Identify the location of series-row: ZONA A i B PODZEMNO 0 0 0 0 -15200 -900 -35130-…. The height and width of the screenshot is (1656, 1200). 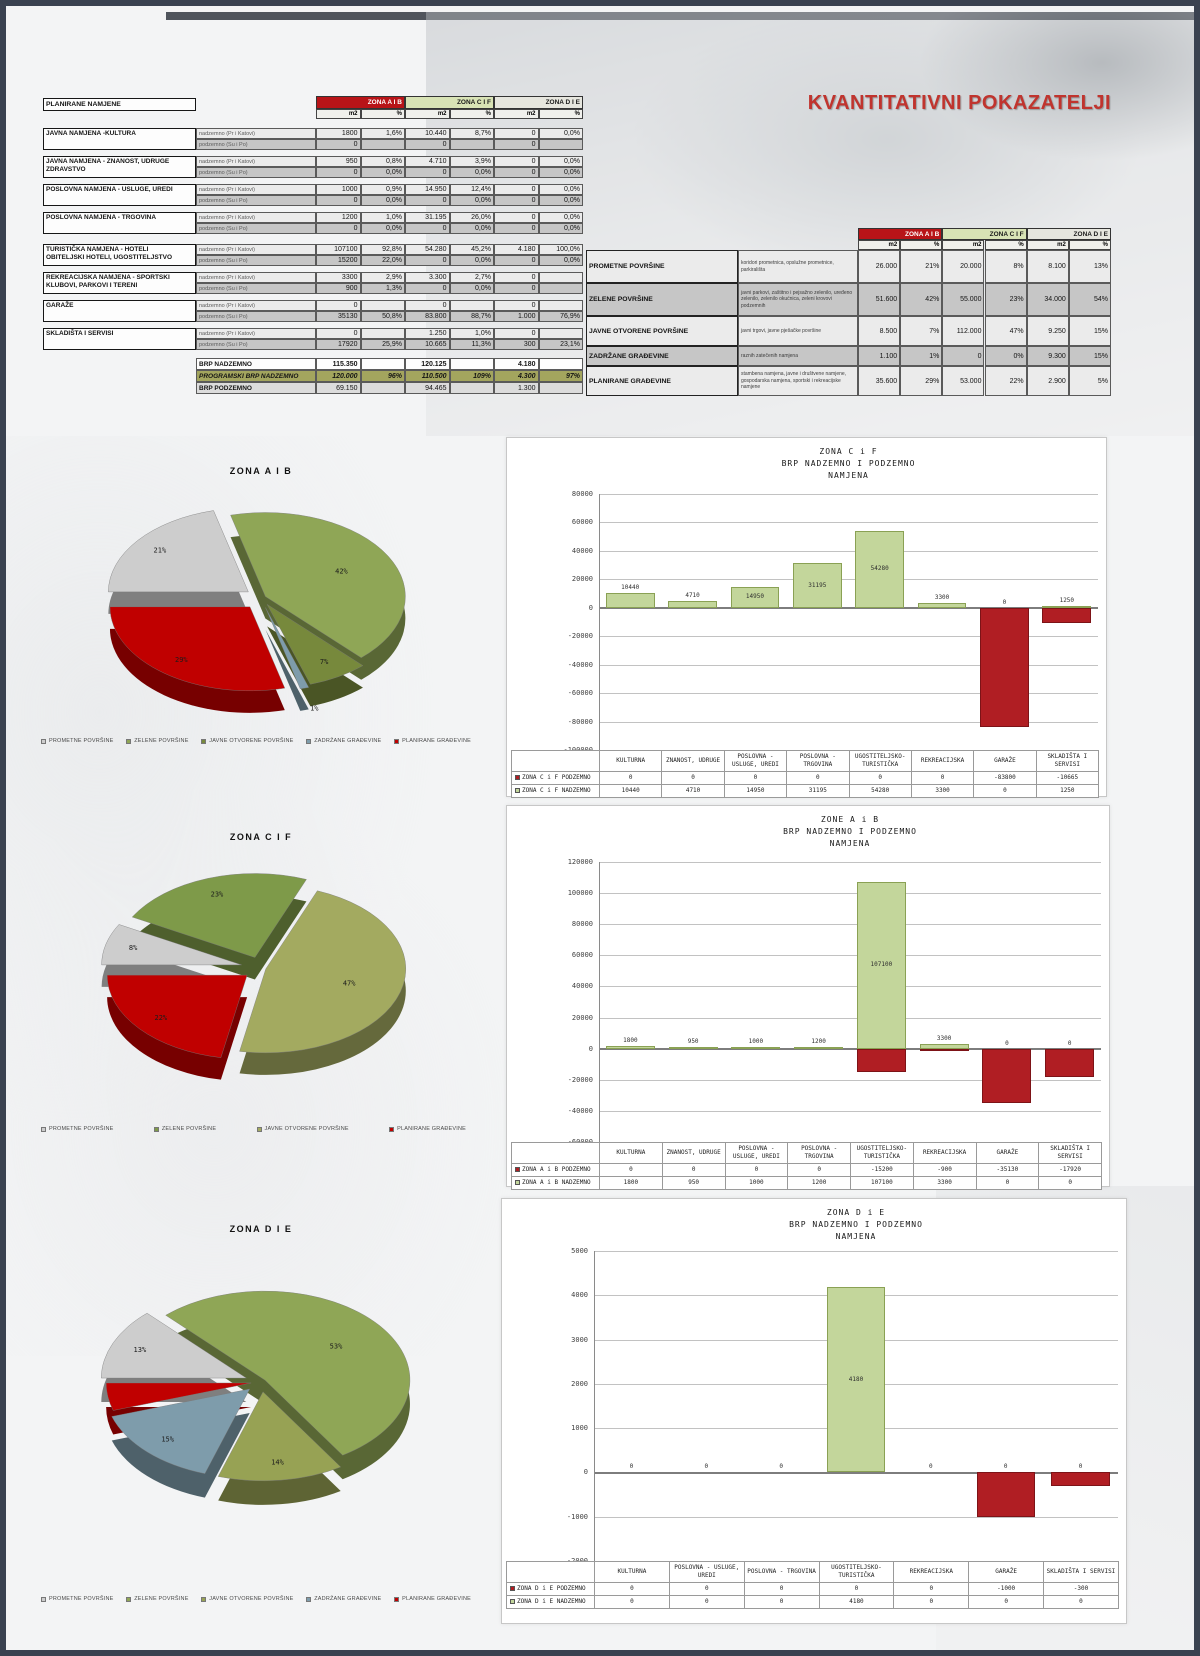
(806, 1170).